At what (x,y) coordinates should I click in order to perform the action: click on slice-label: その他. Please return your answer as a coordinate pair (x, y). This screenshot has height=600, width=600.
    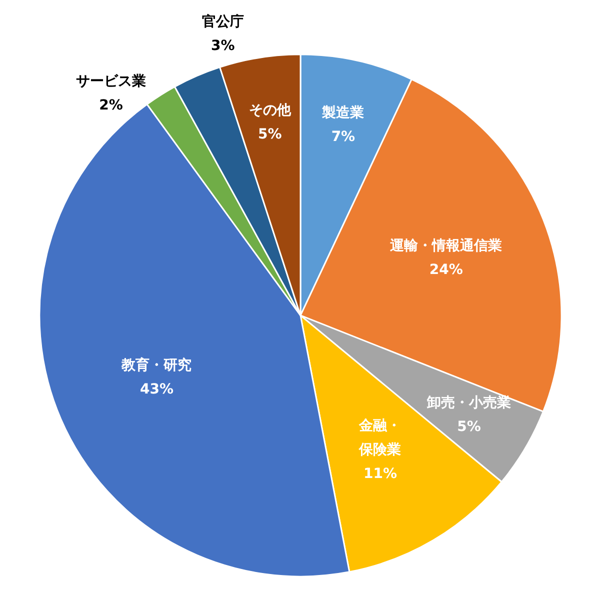
    Looking at the image, I should click on (270, 110).